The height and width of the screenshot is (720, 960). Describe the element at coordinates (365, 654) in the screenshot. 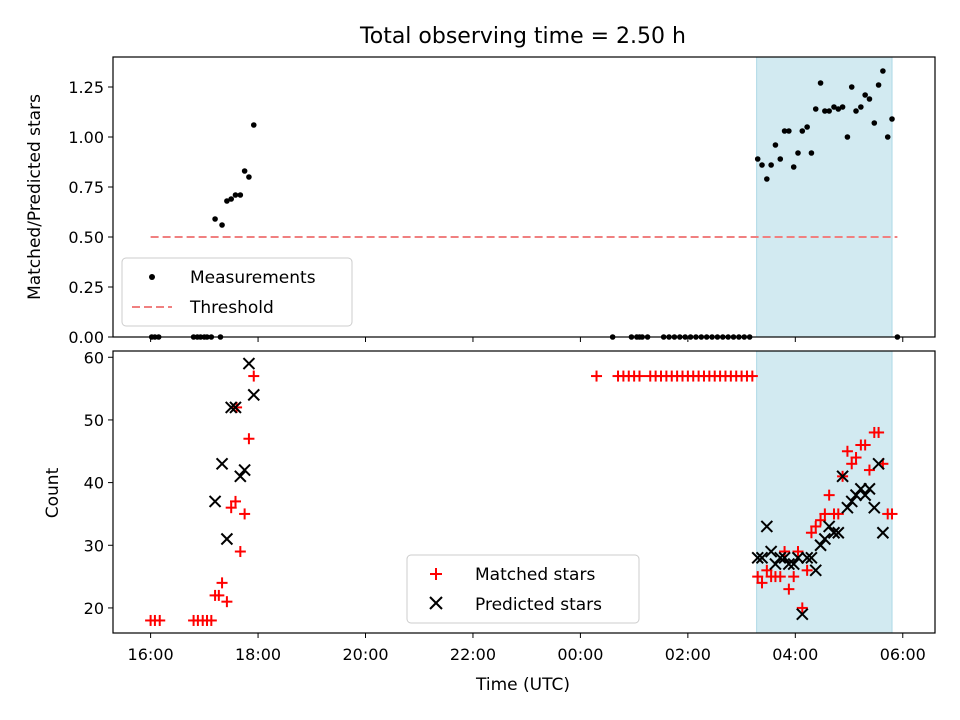

I see `x-tick-label: 20:00` at that location.